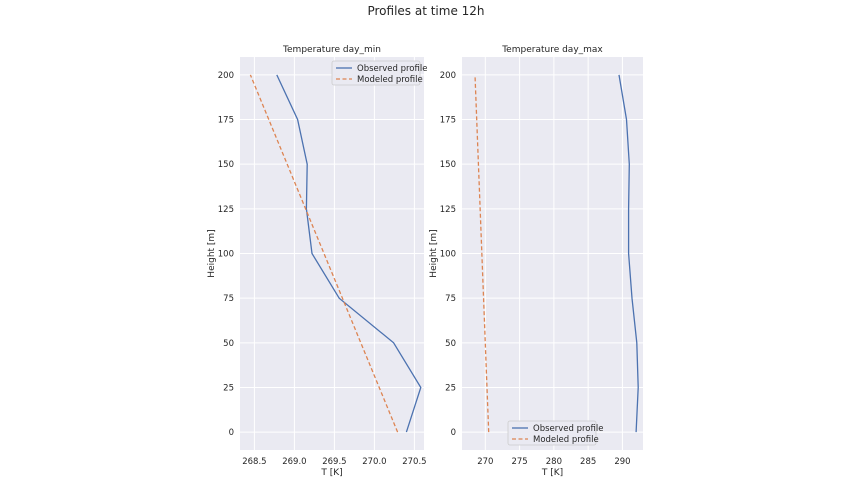 The image size is (853, 480). What do you see at coordinates (294, 462) in the screenshot?
I see `x-tick-label: 269.0` at bounding box center [294, 462].